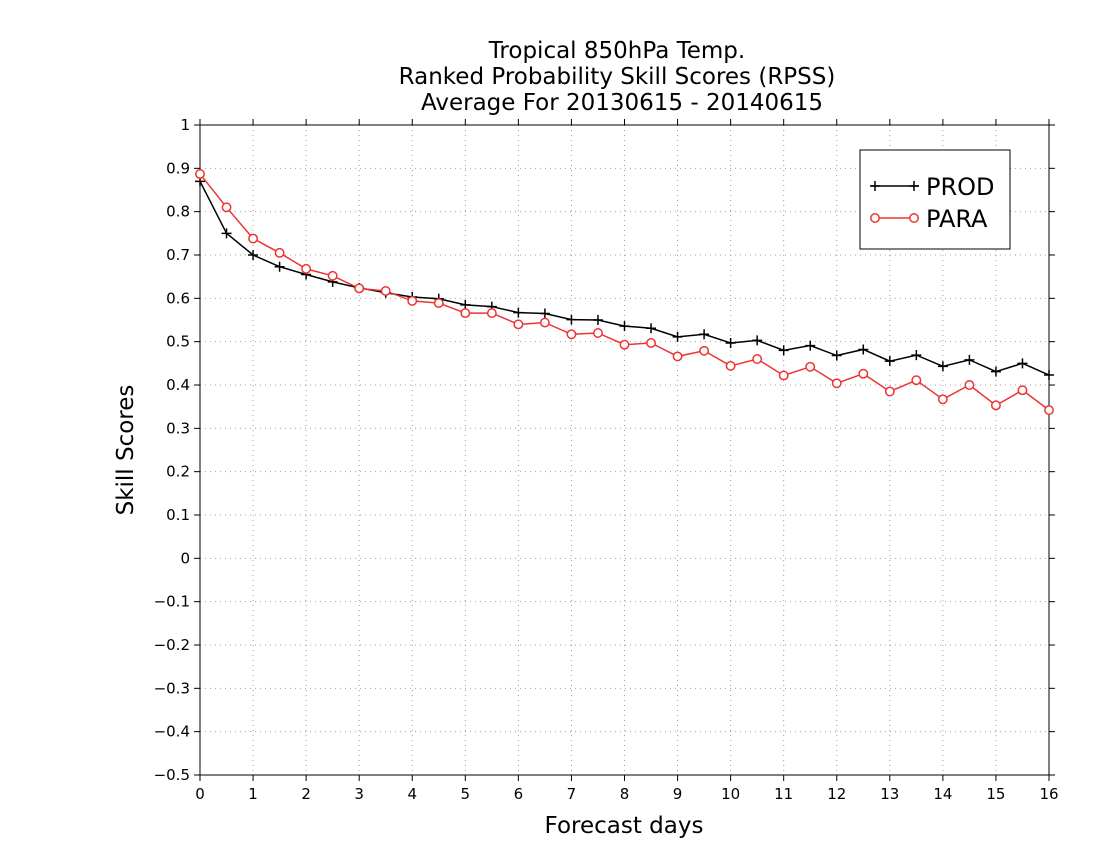  What do you see at coordinates (624, 826) in the screenshot?
I see `x-axis-label: Forecast days` at bounding box center [624, 826].